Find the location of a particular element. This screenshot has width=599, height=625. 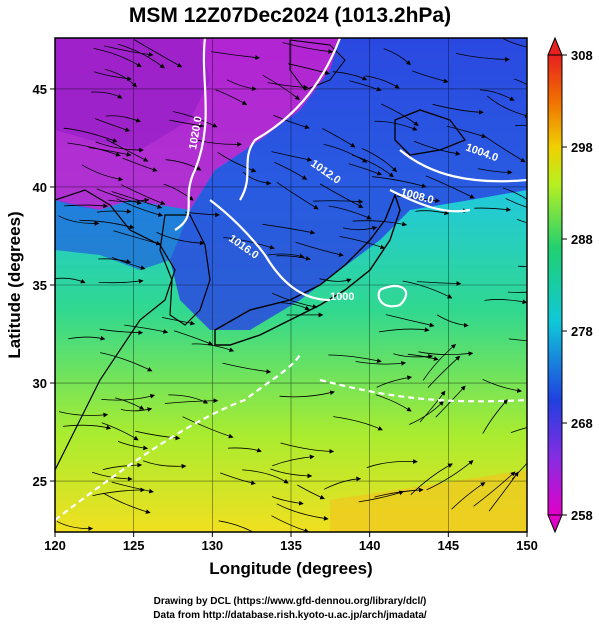

isobar-dashed-east is located at coordinates (423, 390).